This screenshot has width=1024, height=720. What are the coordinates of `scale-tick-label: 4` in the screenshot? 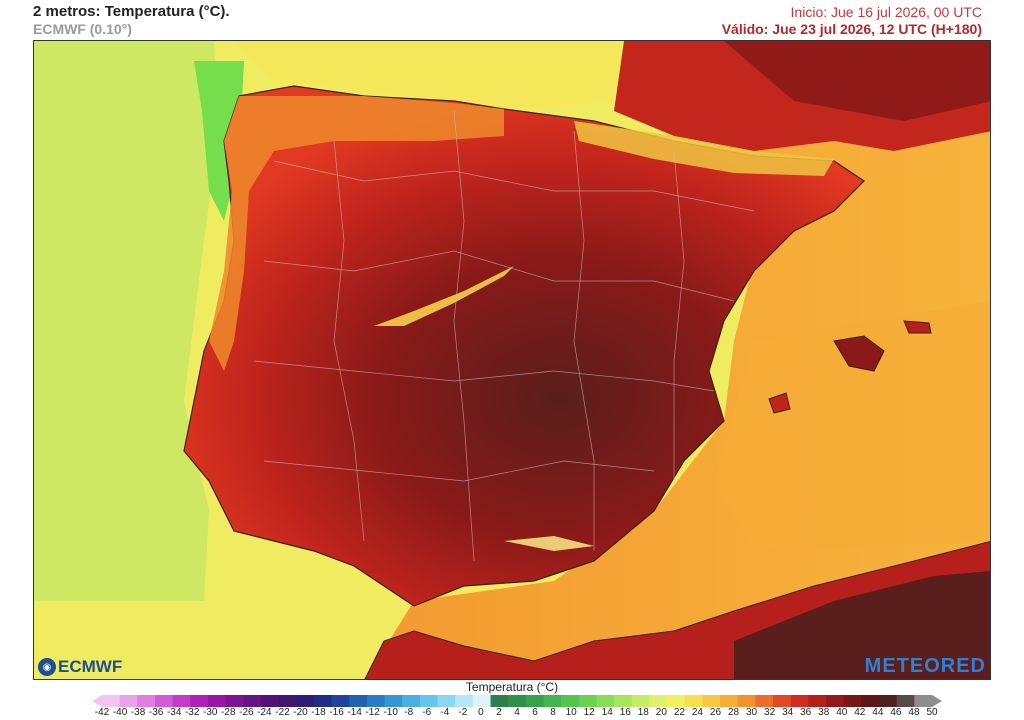 It's located at (517, 712).